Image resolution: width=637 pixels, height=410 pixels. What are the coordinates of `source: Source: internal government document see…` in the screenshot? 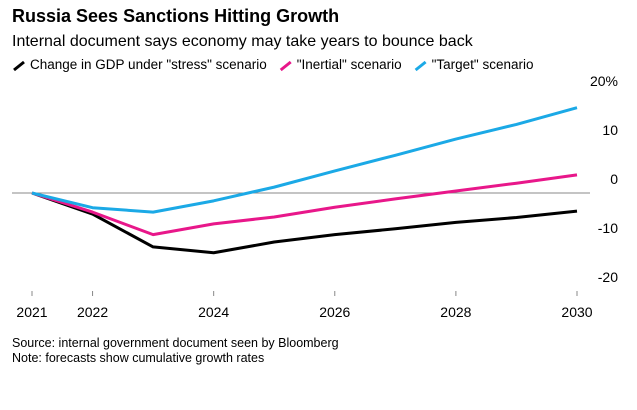 It's located at (175, 343).